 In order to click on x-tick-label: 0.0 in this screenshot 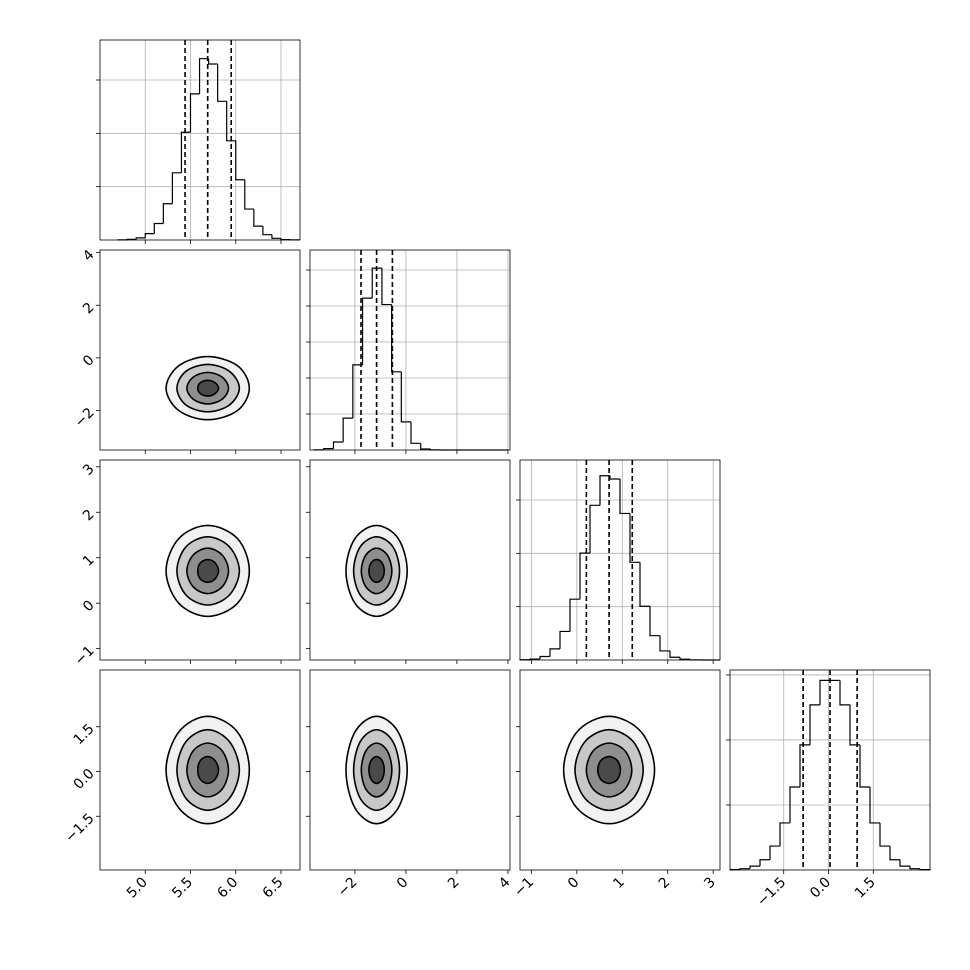, I will do `click(820, 887)`.